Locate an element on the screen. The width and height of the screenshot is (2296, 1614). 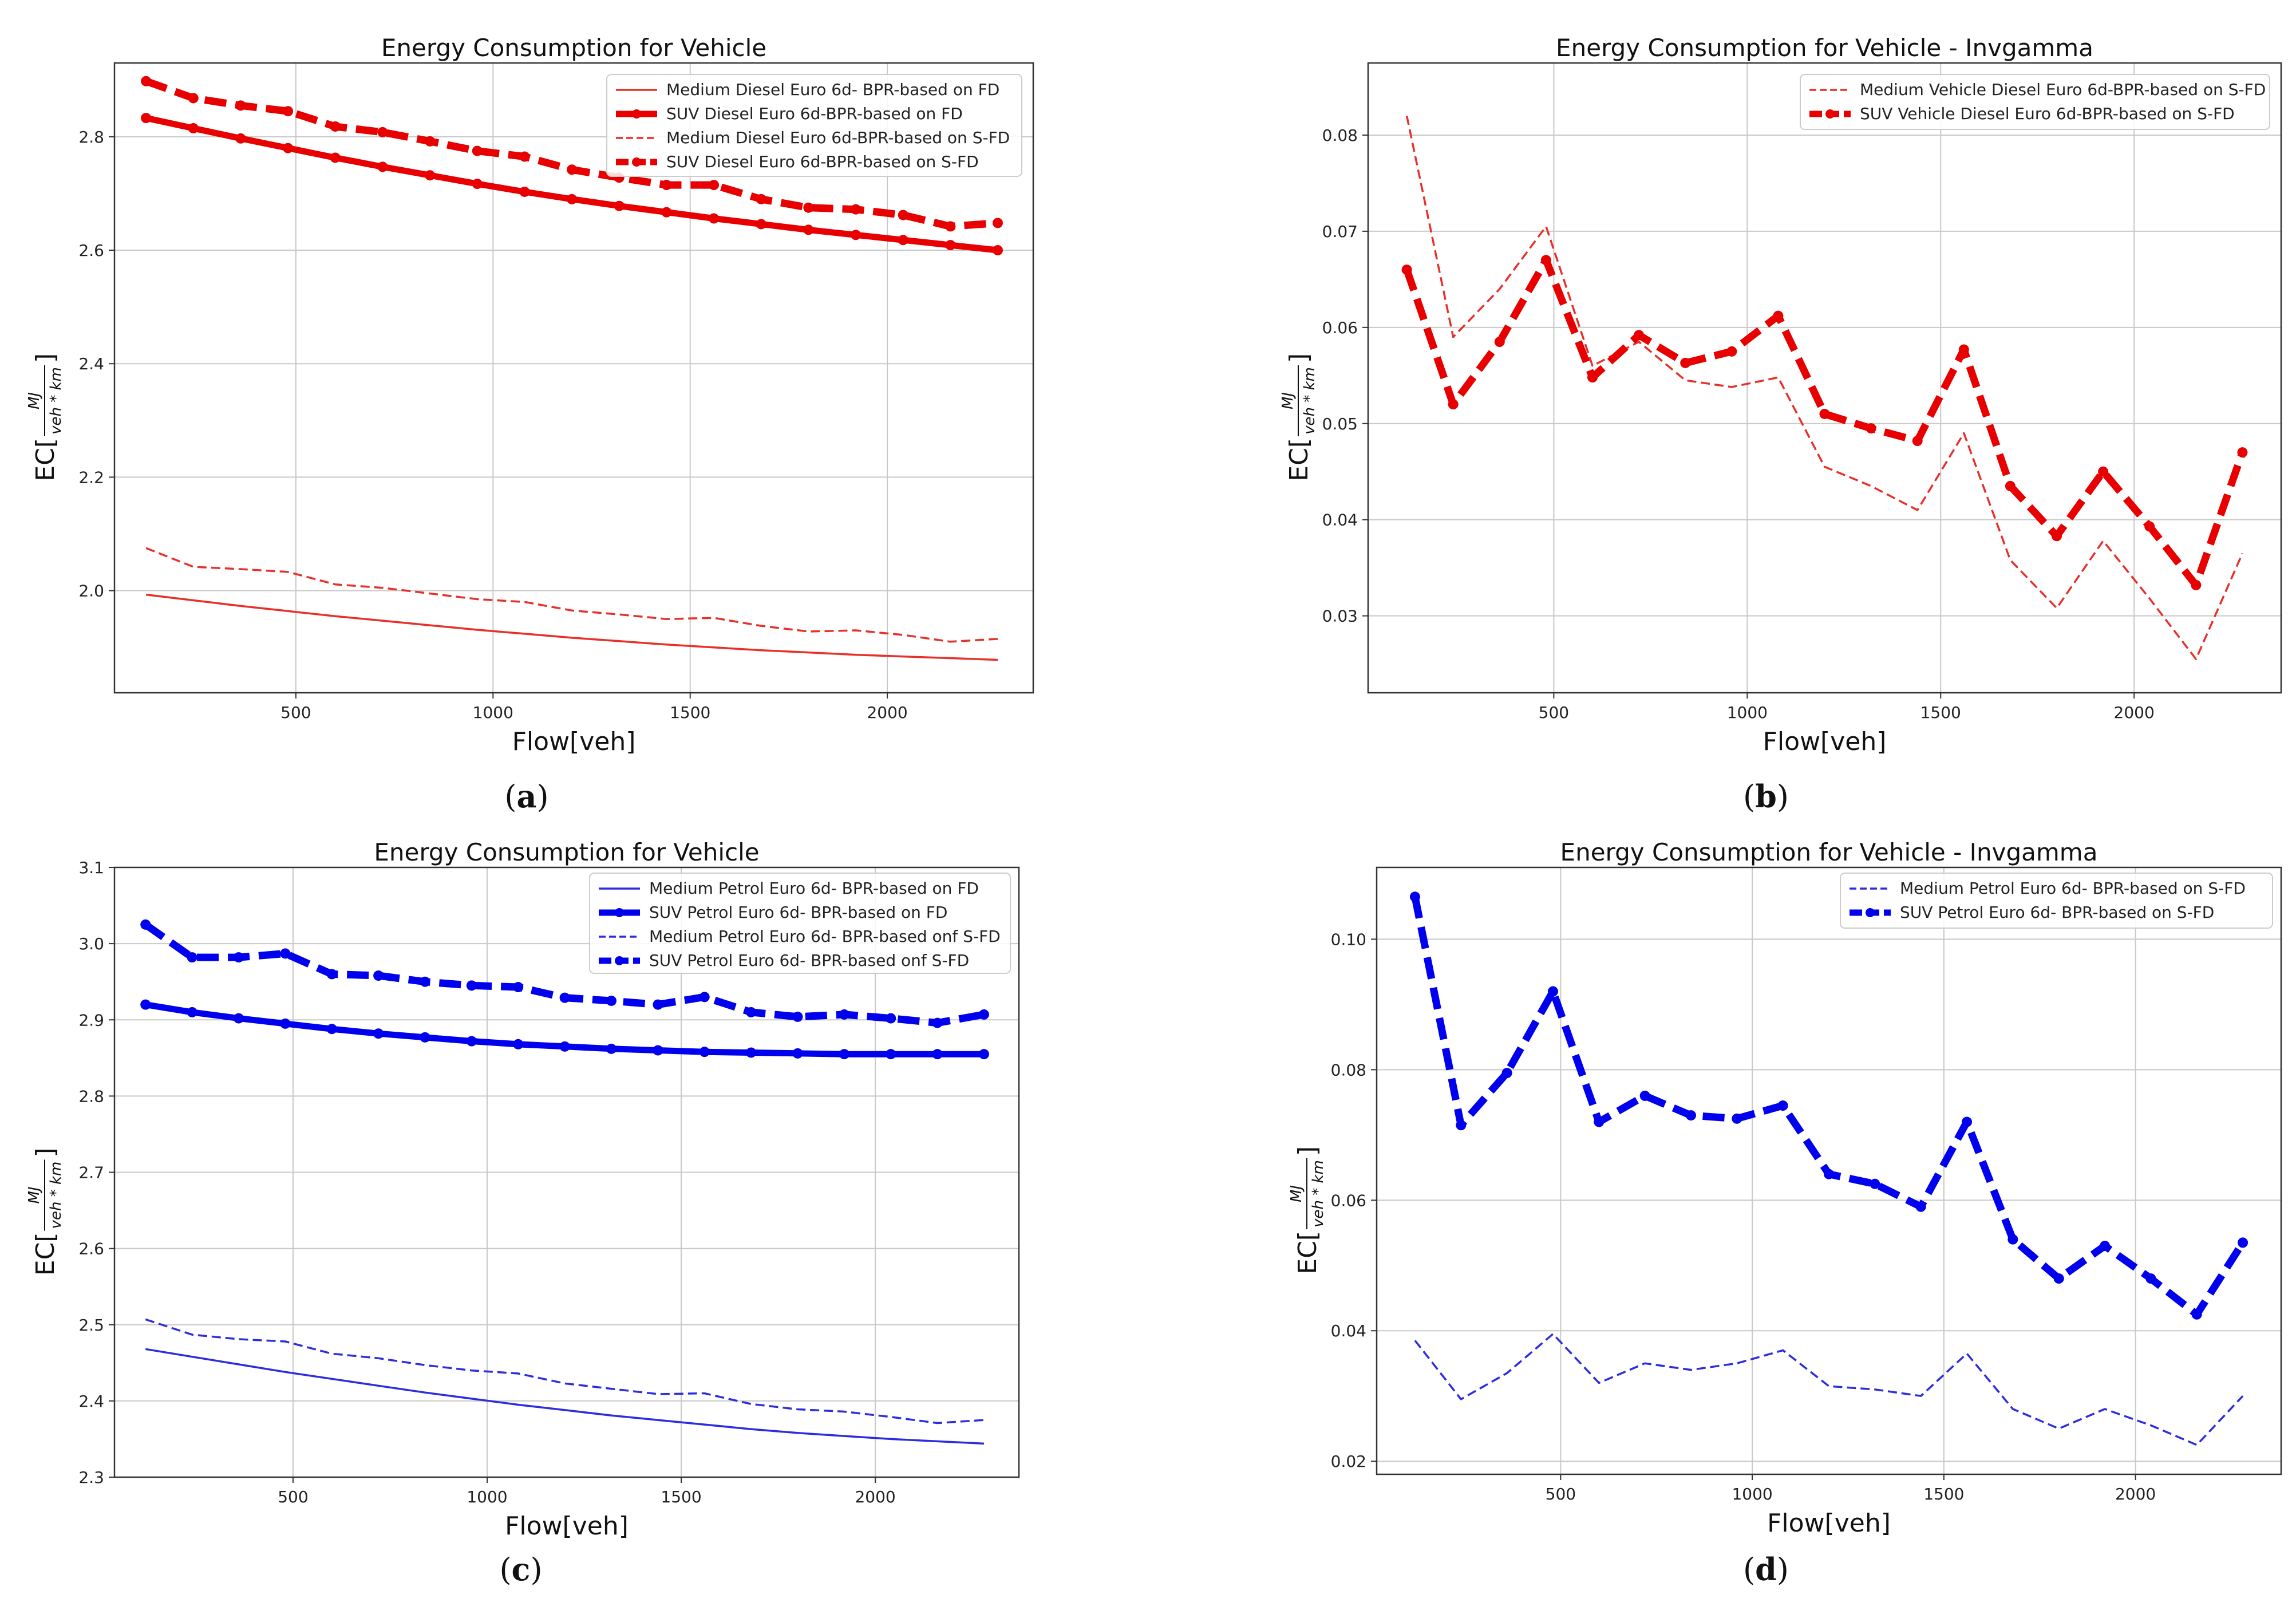
y-tick-label: 2.4 is located at coordinates (91, 363).